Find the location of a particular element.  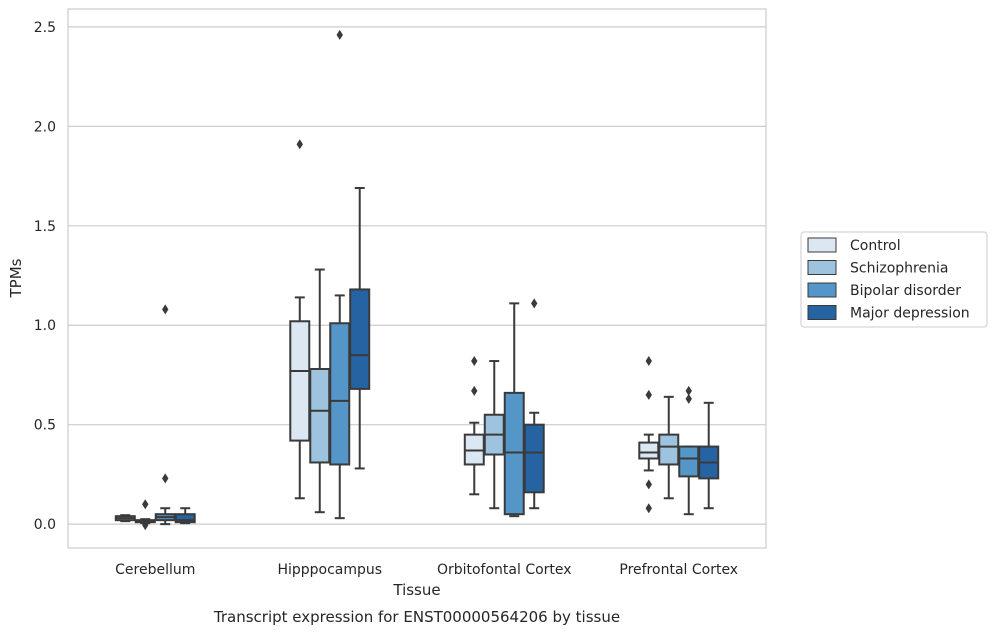

legend-frame is located at coordinates (894, 279).